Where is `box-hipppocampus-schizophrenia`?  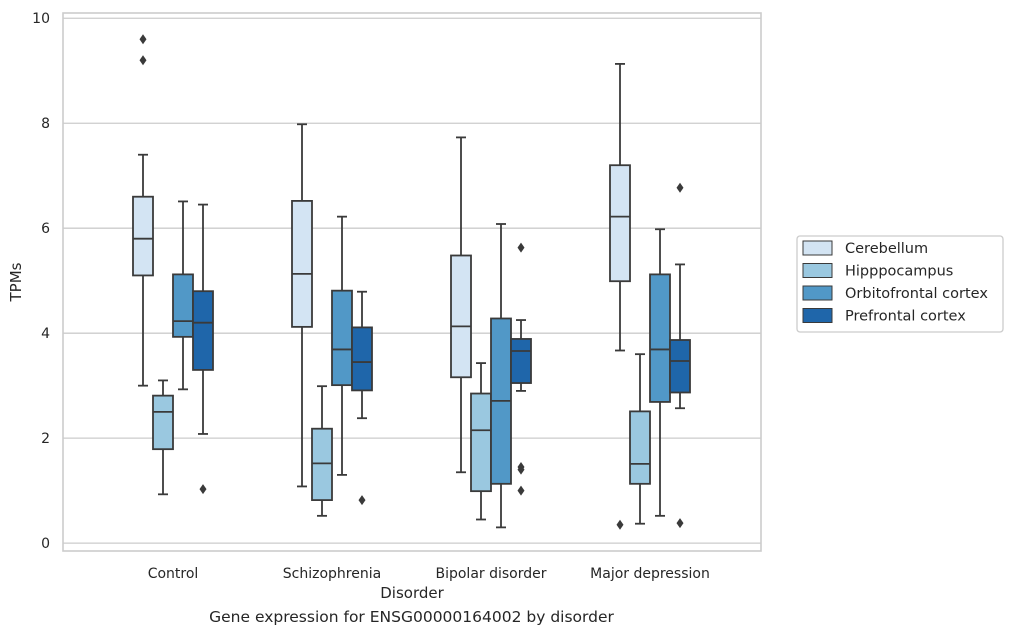 box-hipppocampus-schizophrenia is located at coordinates (322, 451).